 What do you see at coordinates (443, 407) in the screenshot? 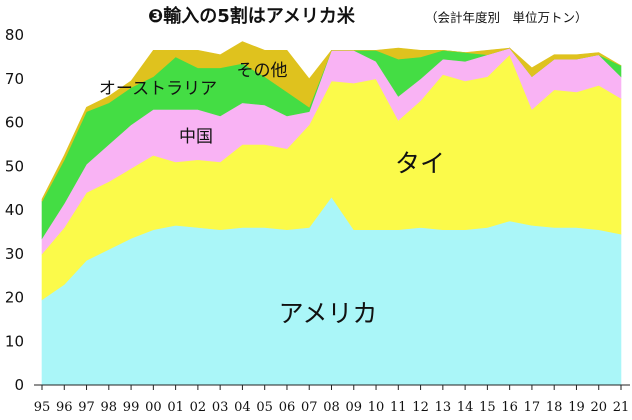
I see `x-tick-label: 13` at bounding box center [443, 407].